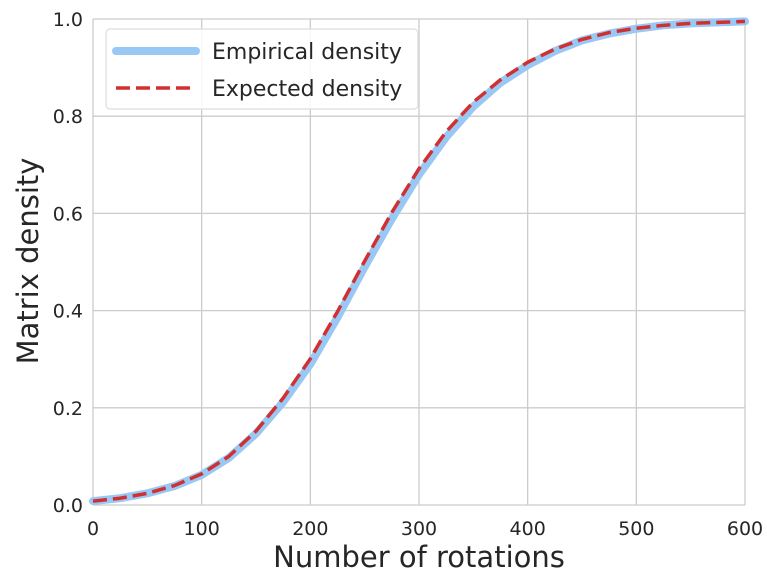  I want to click on y-tick-label: 0.0, so click(68, 506).